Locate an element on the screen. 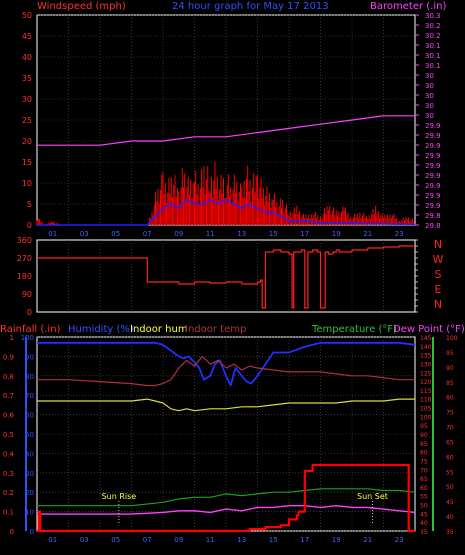  y-tick-label-temp-outer: 100 is located at coordinates (452, 338).